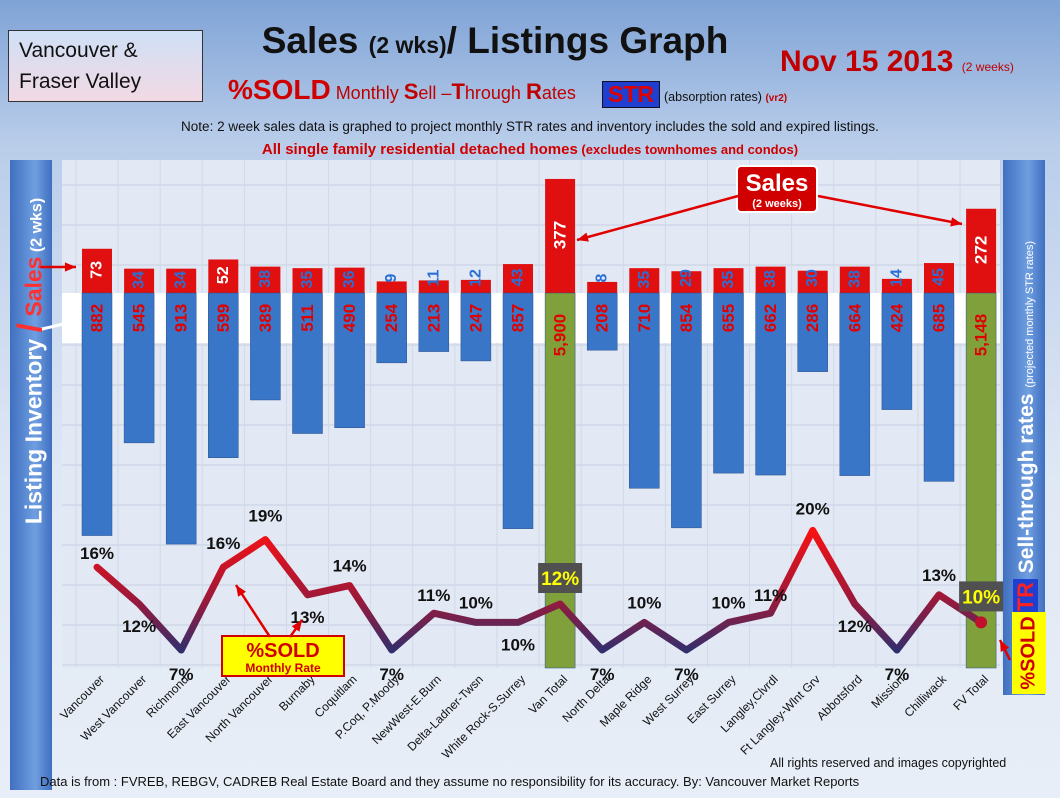 The image size is (1060, 798). Describe the element at coordinates (688, 149) in the screenshot. I see `subnote-small: (excludes townhomes and condos)` at that location.